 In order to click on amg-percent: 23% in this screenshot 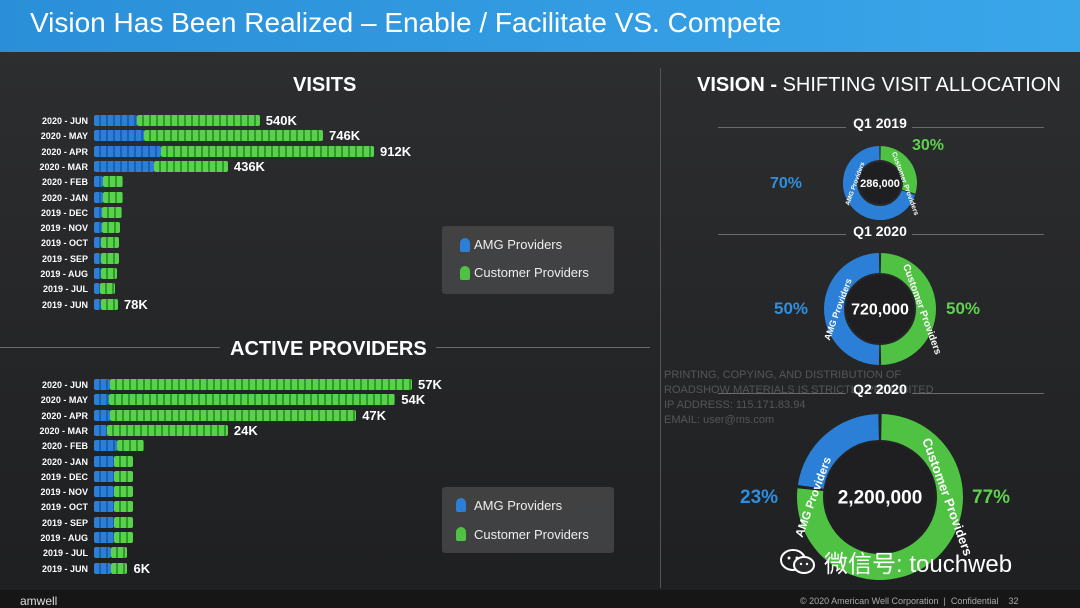, I will do `click(759, 497)`.